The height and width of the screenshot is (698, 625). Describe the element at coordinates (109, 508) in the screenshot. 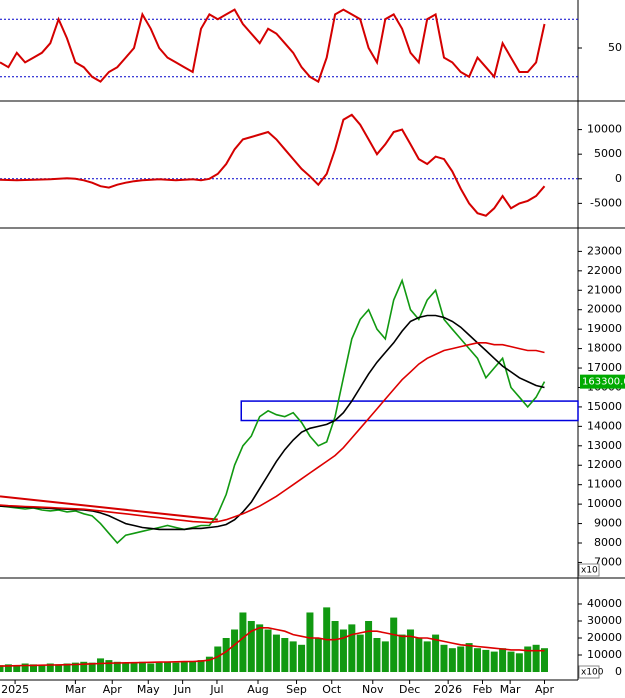

I see `trendline` at that location.